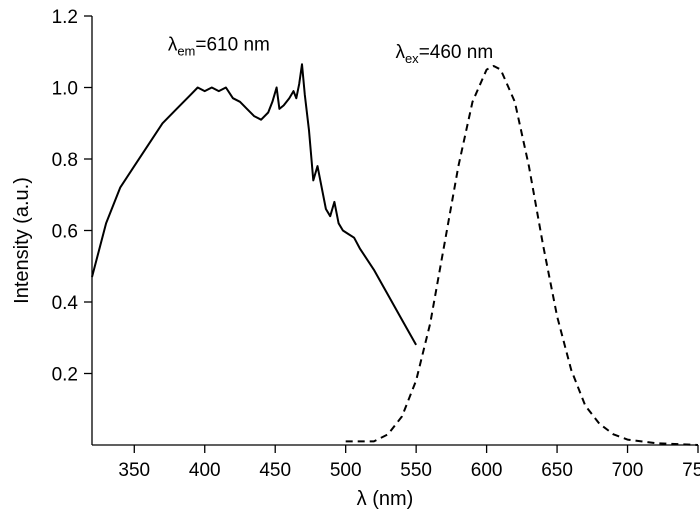 Image resolution: width=700 pixels, height=524 pixels. I want to click on annotation-value: =610 nm, so click(232, 45).